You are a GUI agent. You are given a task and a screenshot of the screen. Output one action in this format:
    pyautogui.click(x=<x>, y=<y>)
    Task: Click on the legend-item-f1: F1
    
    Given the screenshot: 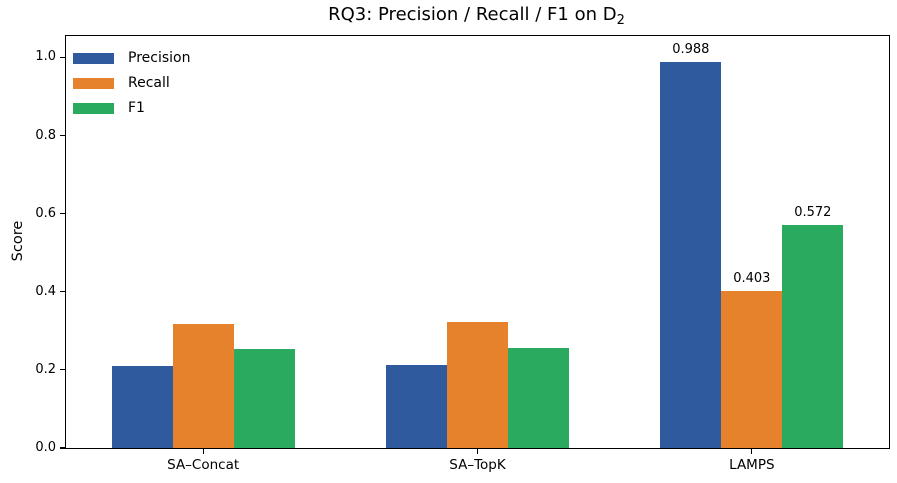 What is the action you would take?
    pyautogui.click(x=131, y=108)
    